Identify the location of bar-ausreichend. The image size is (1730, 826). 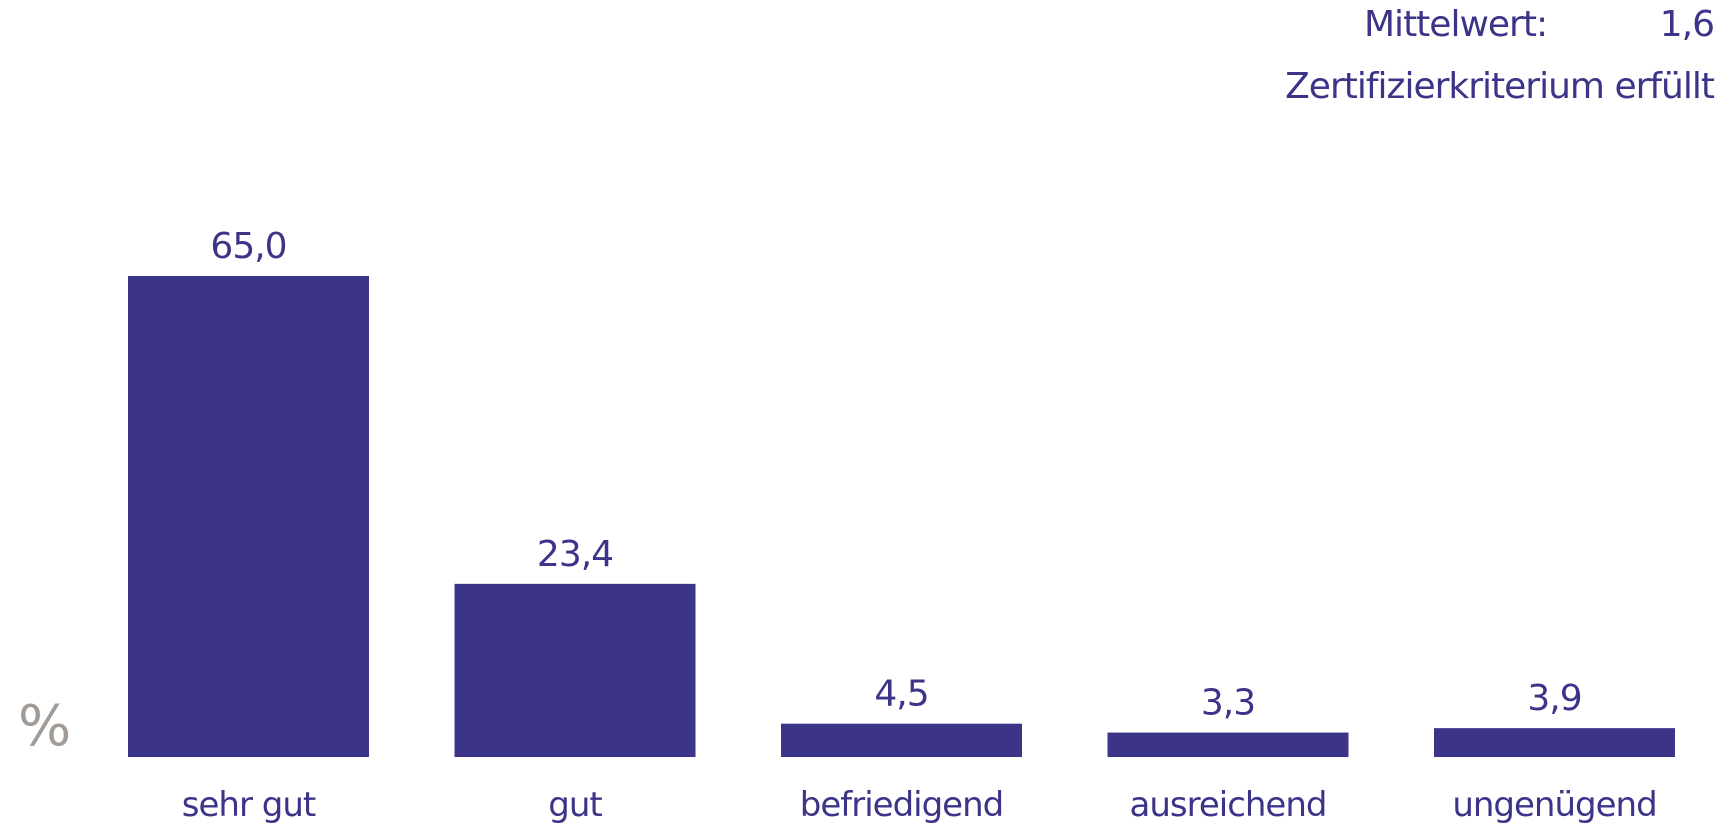
(1228, 744).